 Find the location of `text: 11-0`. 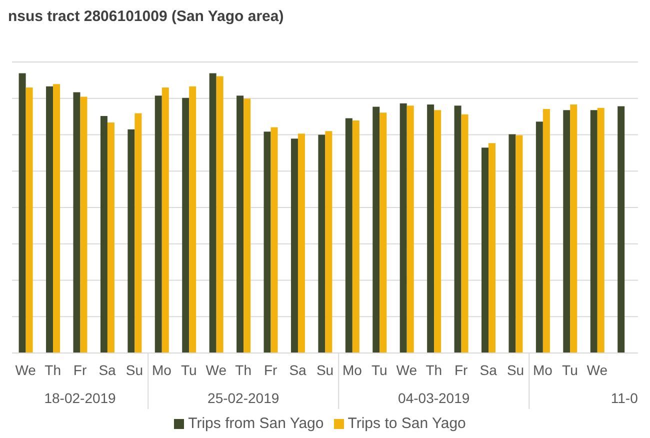

text: 11-0 is located at coordinates (624, 398).